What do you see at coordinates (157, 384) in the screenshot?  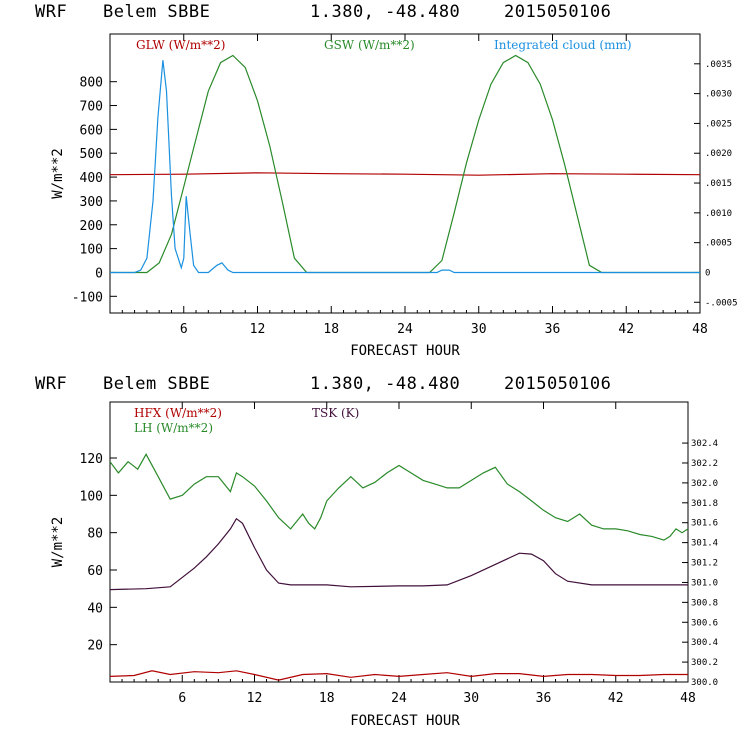 I see `bottom-title-station: Belem SBBE` at bounding box center [157, 384].